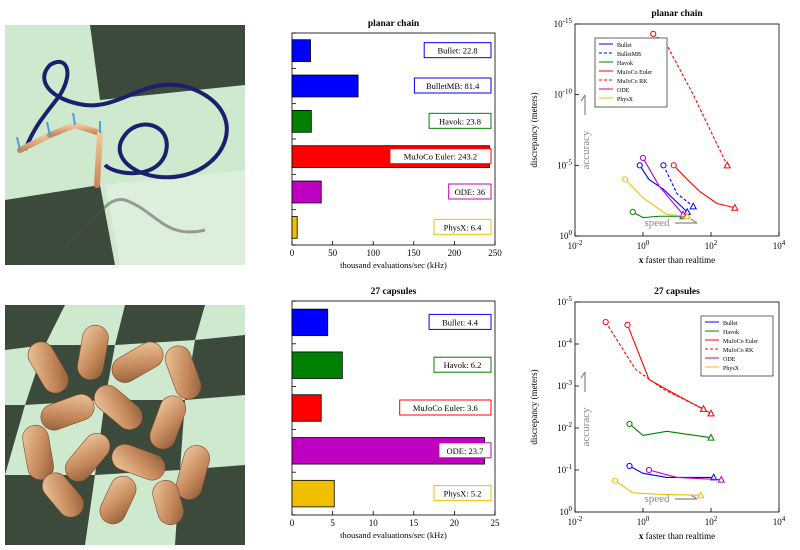 This screenshot has width=800, height=550. What do you see at coordinates (694, 497) in the screenshot?
I see `speed-arrow` at bounding box center [694, 497].